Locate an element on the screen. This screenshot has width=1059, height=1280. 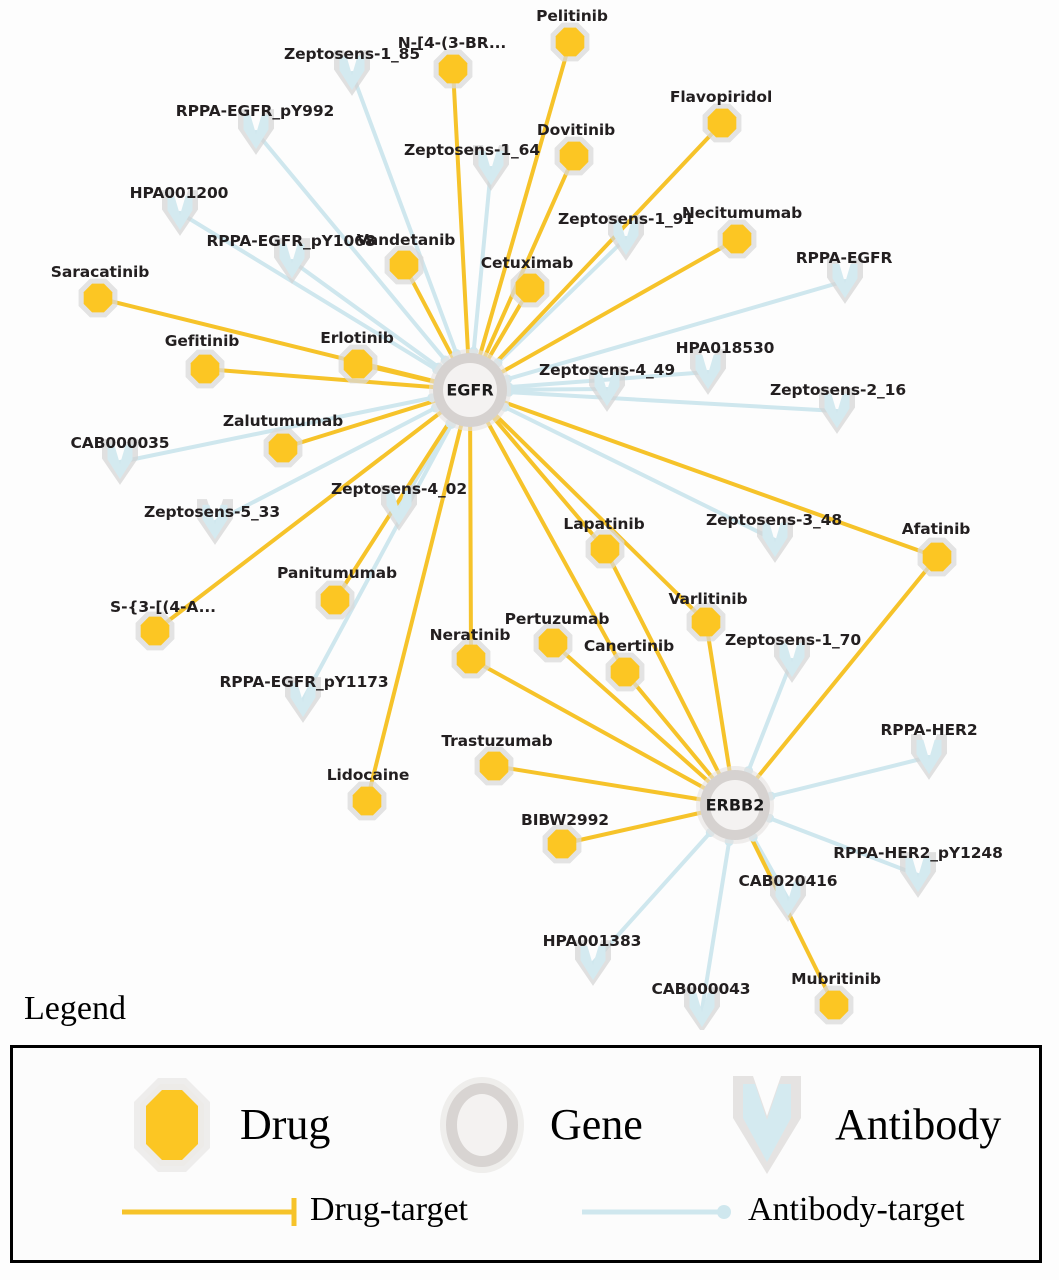
legend-shapes-row: Drug Gene Antibody is located at coordinates (526, 1125).